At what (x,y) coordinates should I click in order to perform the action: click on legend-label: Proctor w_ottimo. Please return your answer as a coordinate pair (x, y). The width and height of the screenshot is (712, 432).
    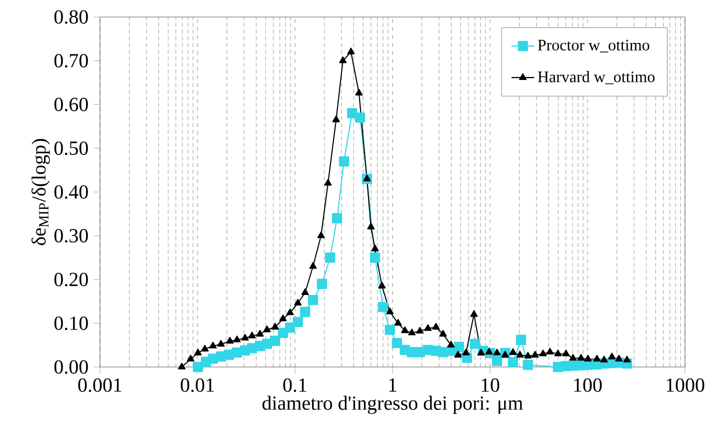
    Looking at the image, I should click on (594, 46).